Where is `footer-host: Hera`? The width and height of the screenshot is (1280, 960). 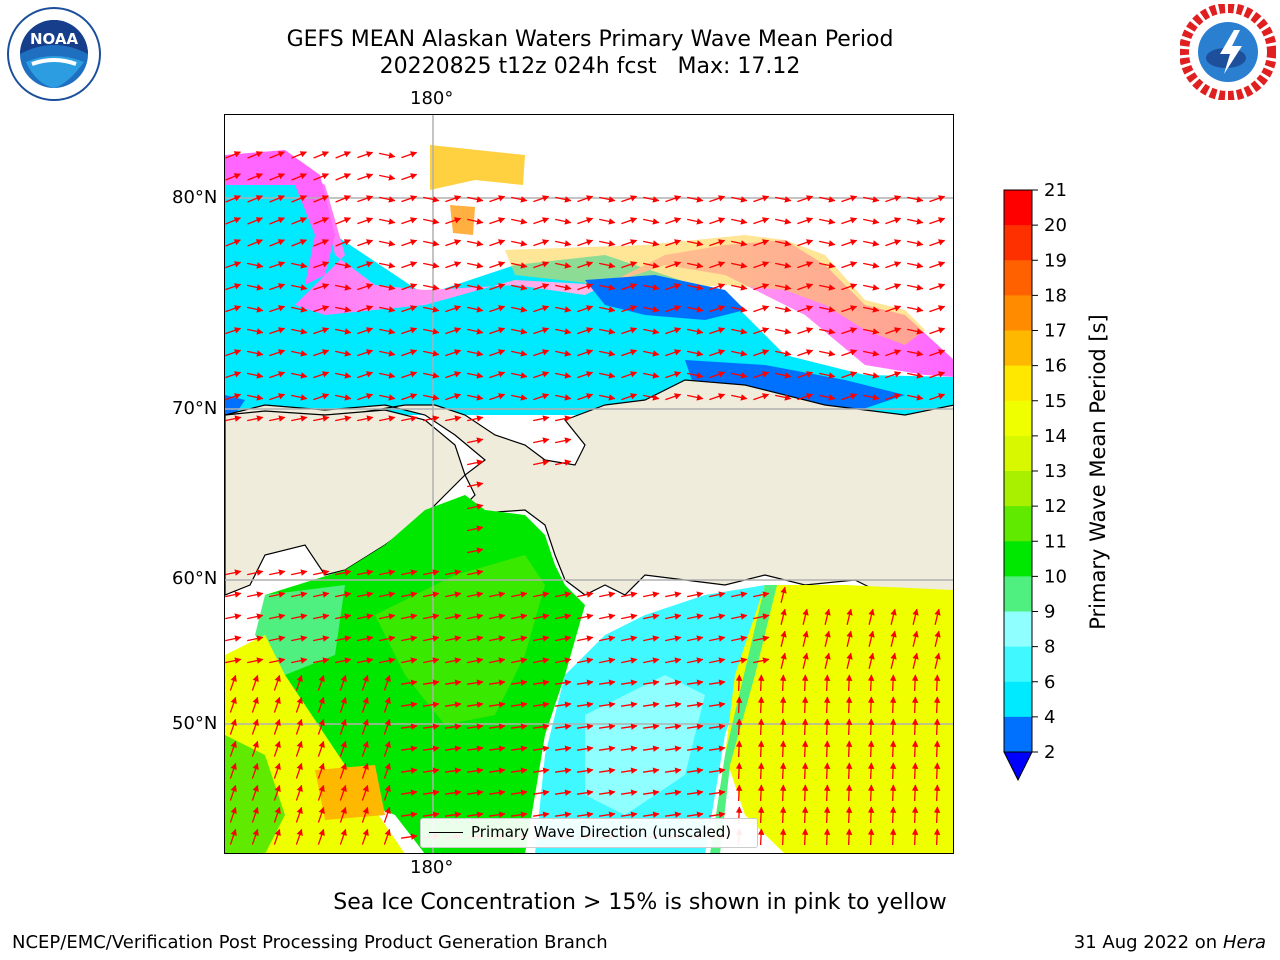 footer-host: Hera is located at coordinates (1244, 942).